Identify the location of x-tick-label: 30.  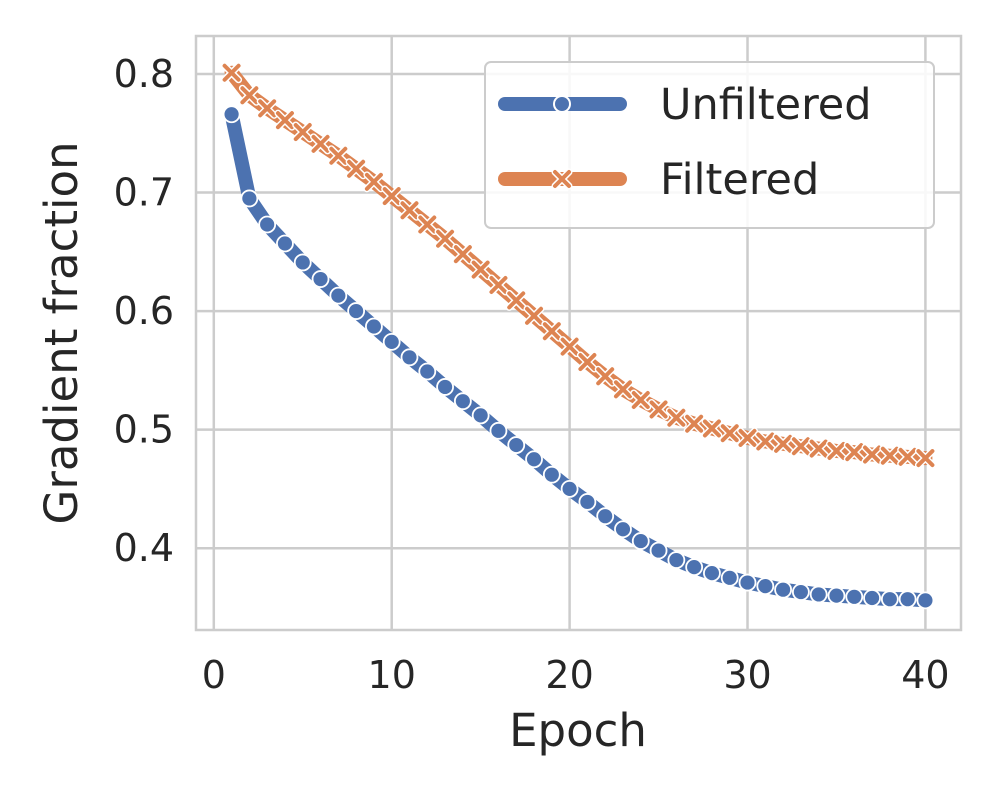
(747, 675).